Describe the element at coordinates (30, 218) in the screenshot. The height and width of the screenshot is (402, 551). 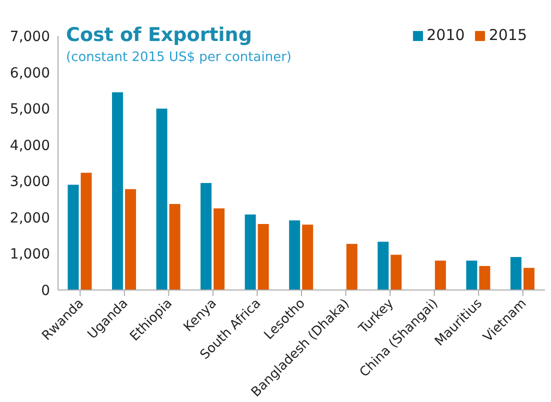
I see `y-tick-label: 2,000` at that location.